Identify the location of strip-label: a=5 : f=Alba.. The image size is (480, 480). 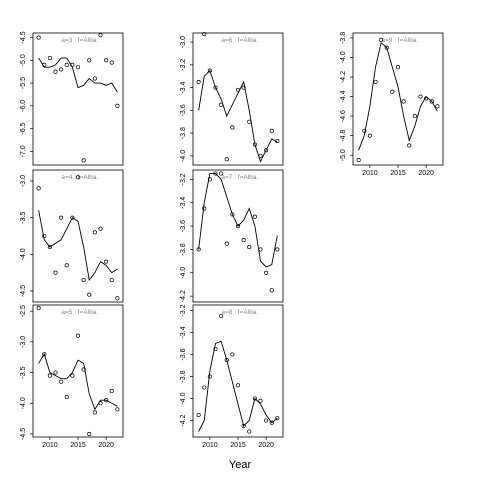
(79, 312).